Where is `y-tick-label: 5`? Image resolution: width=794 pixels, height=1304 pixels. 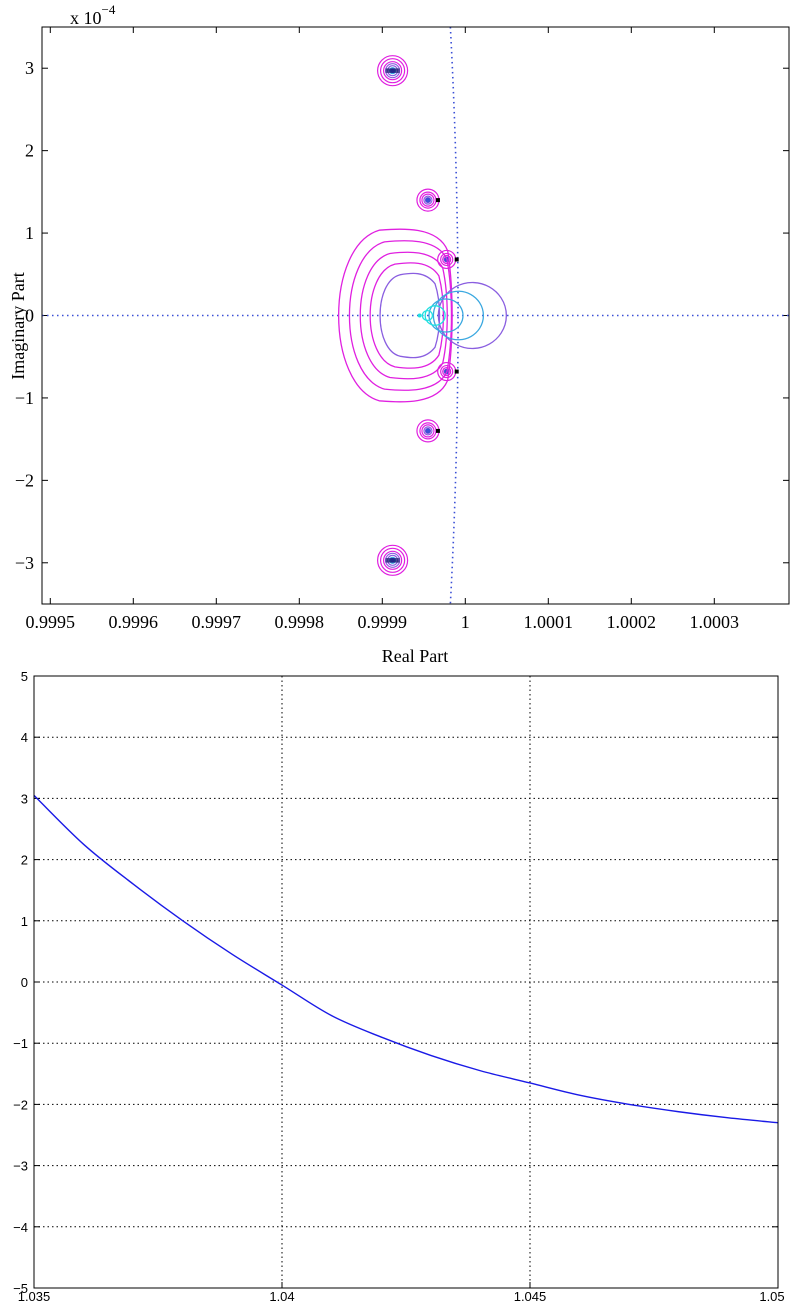
y-tick-label: 5 is located at coordinates (24, 676).